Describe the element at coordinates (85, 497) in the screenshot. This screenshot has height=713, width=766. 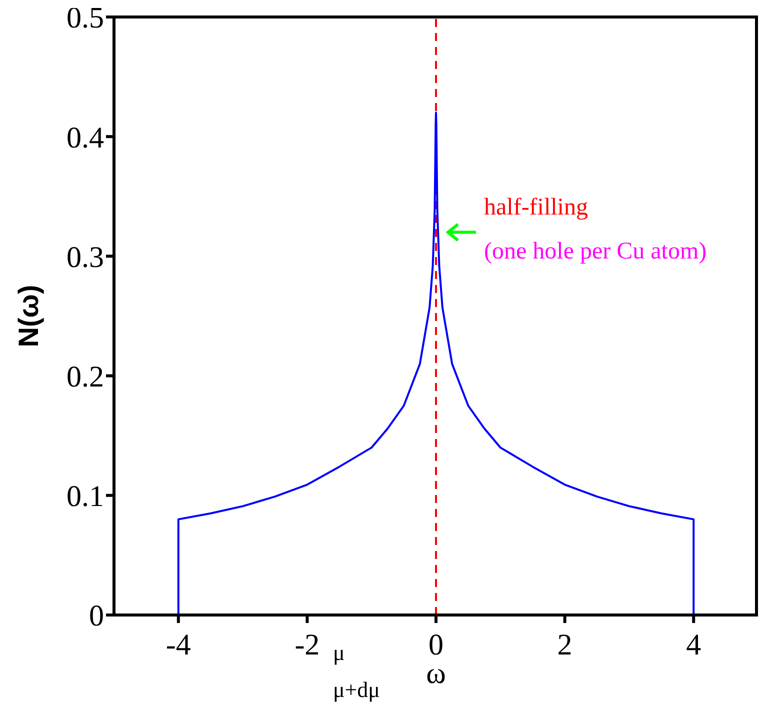
I see `y-tick-label: 0.1` at that location.